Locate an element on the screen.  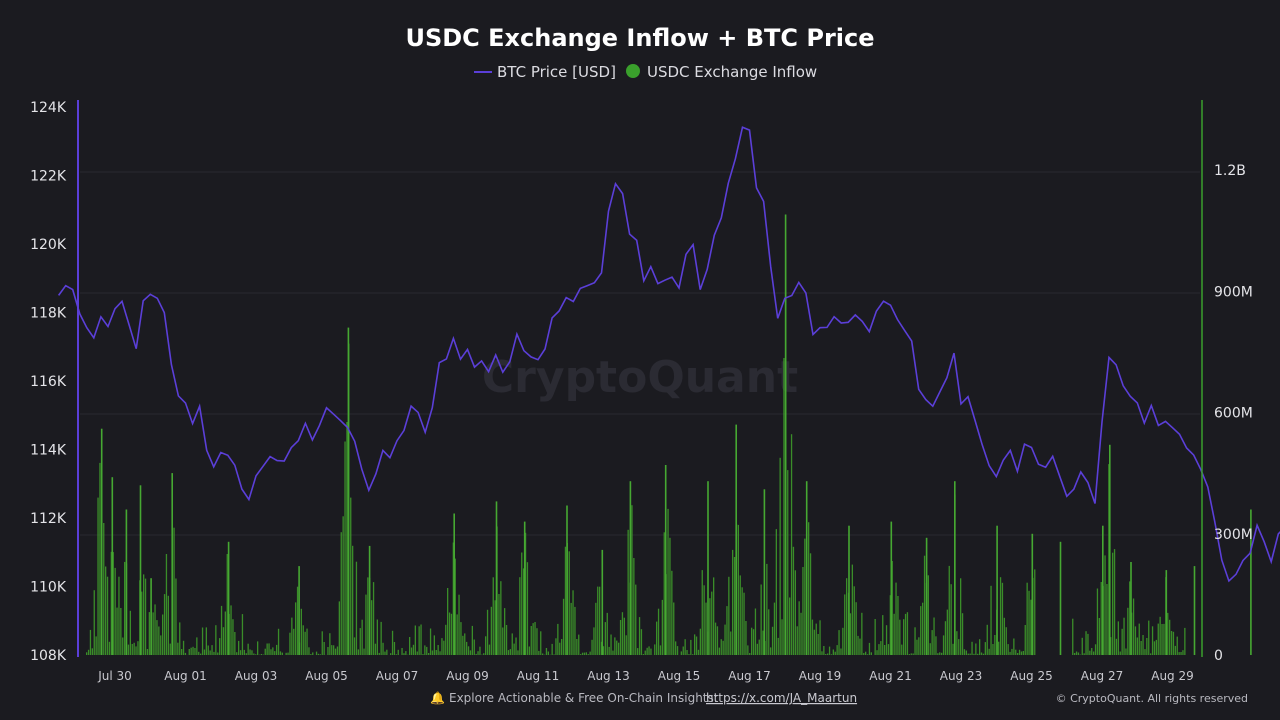
left-tick-label: 110K is located at coordinates (48, 588).